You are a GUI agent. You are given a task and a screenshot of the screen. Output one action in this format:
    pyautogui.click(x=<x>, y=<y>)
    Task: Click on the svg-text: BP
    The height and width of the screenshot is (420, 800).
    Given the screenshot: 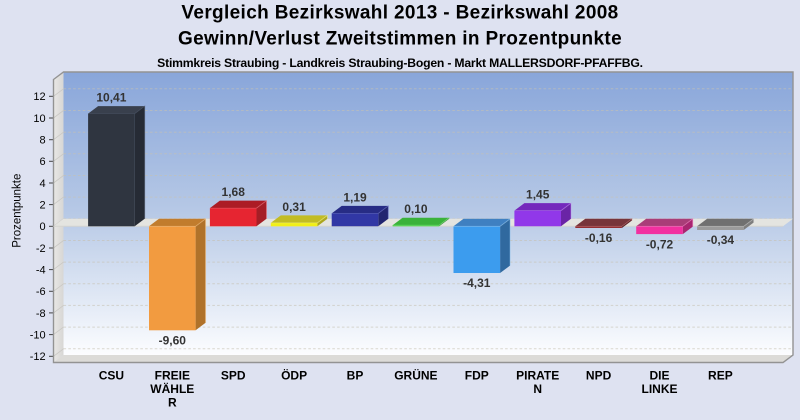 What is the action you would take?
    pyautogui.click(x=355, y=375)
    